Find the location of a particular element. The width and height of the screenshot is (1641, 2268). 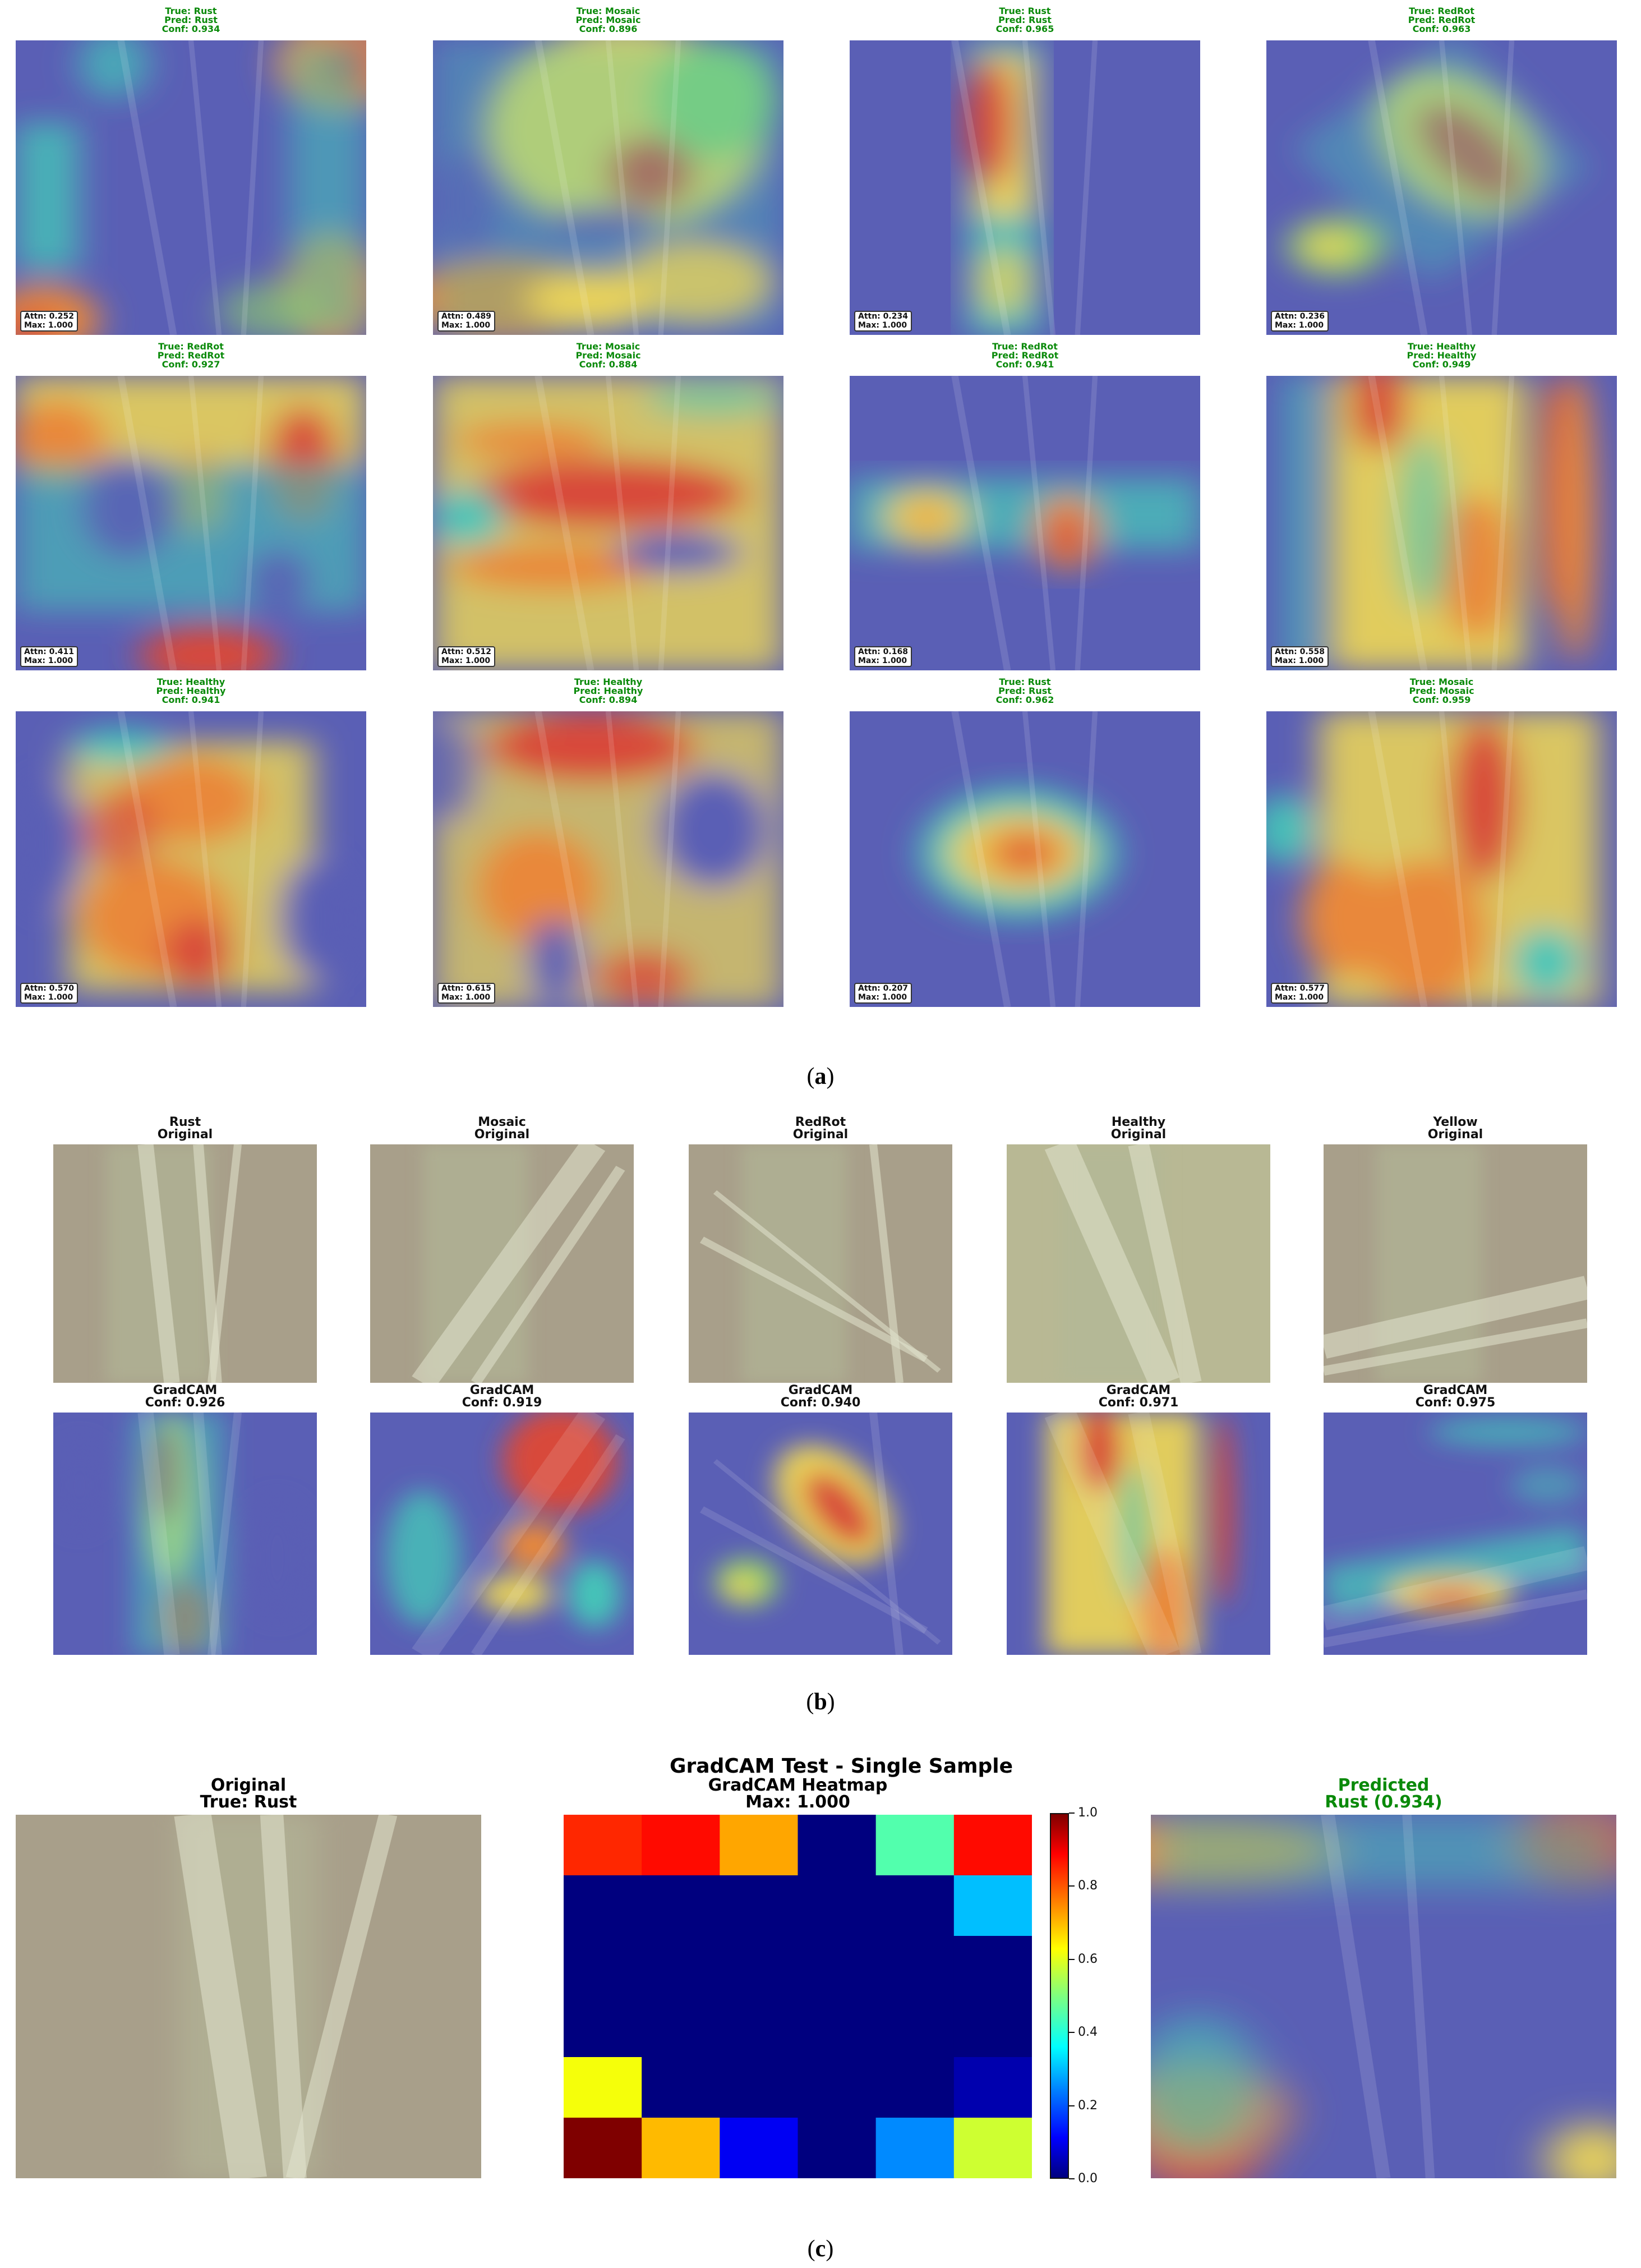

colorbar-tick-label: 0.4 is located at coordinates (1088, 2032).